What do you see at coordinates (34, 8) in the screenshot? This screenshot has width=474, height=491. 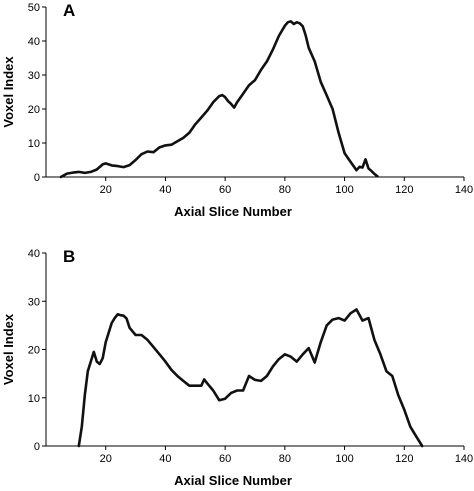 I see `y-tick-label: 50` at bounding box center [34, 8].